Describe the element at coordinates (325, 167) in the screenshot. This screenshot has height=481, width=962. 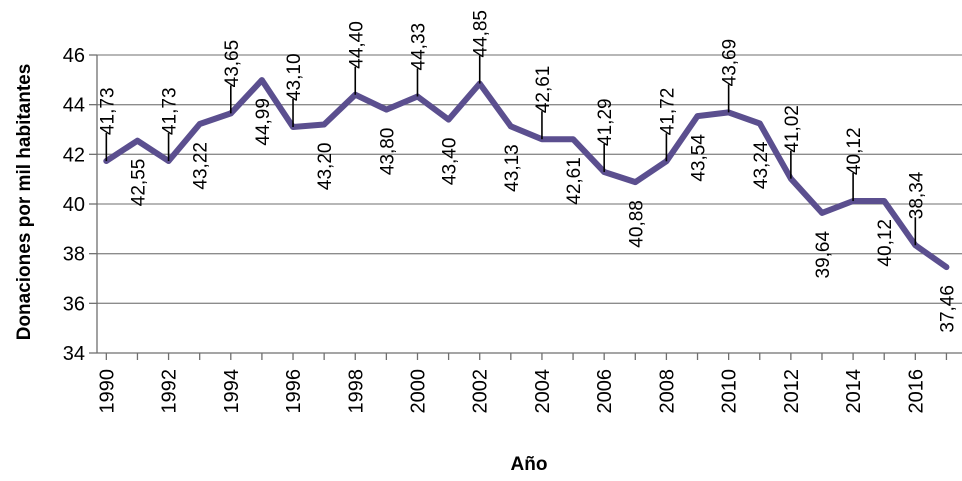
I see `data-label-1997: 43,20` at that location.